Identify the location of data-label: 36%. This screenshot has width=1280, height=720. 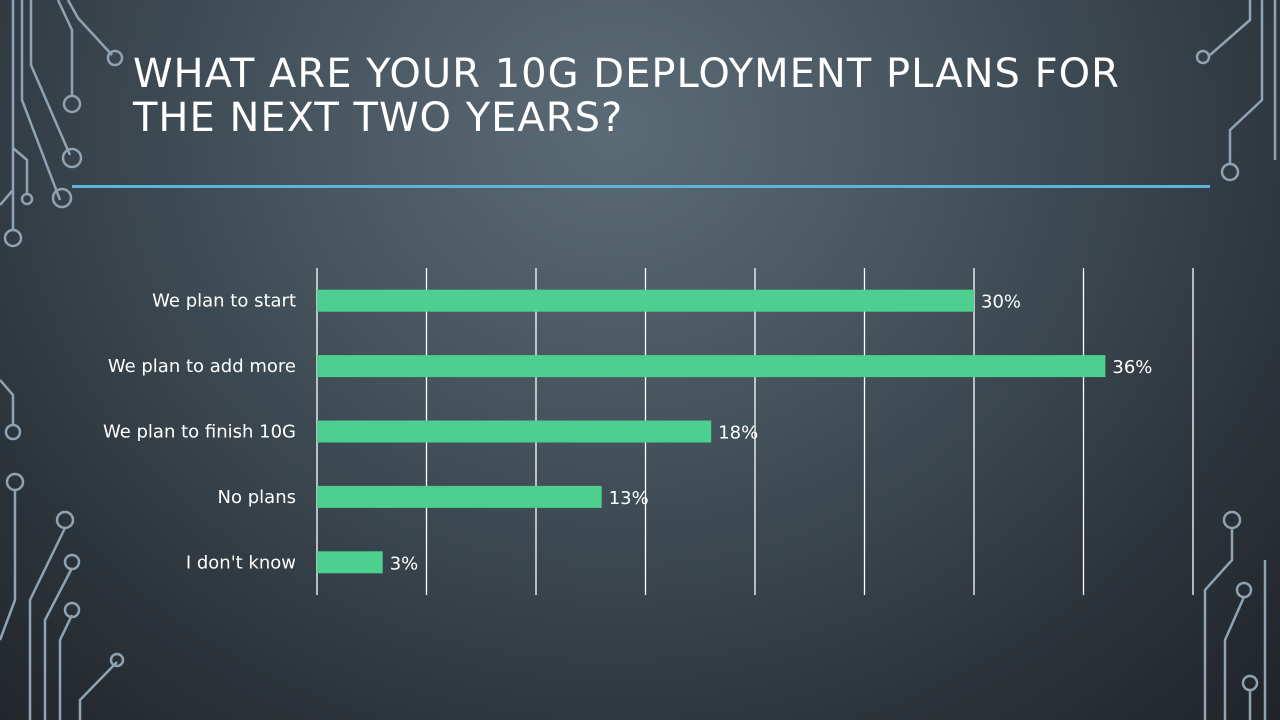
(1132, 367).